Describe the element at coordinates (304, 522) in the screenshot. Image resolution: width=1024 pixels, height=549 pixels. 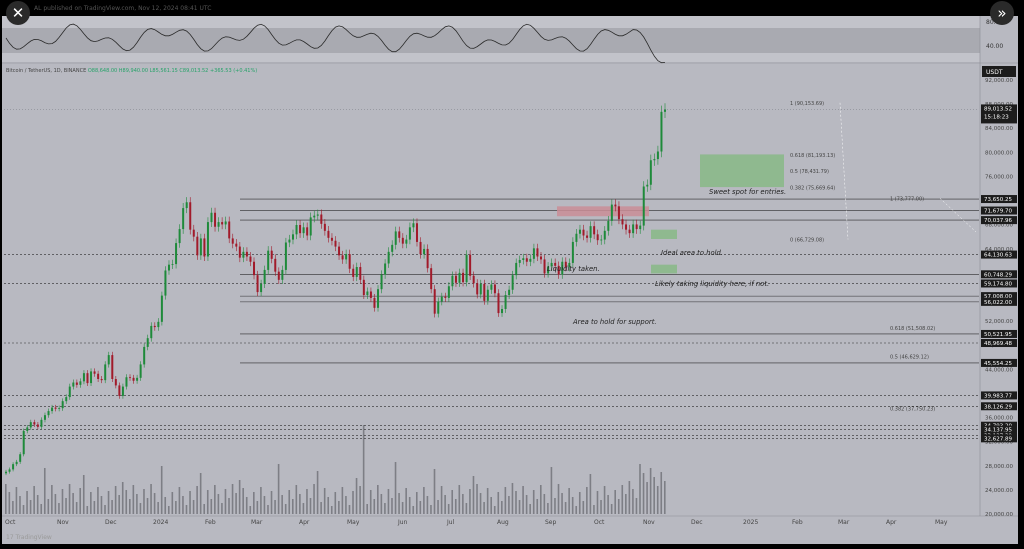
I see `time-tick-label: Apr` at that location.